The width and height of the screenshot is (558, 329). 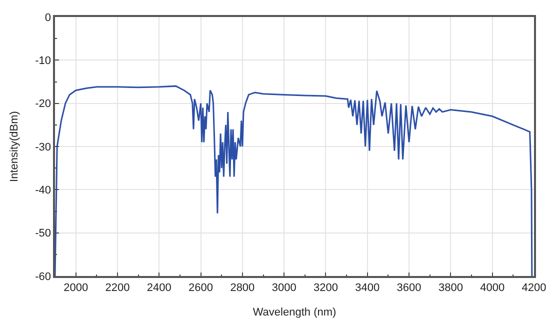 I want to click on x-tick-label: 3200, so click(x=326, y=288).